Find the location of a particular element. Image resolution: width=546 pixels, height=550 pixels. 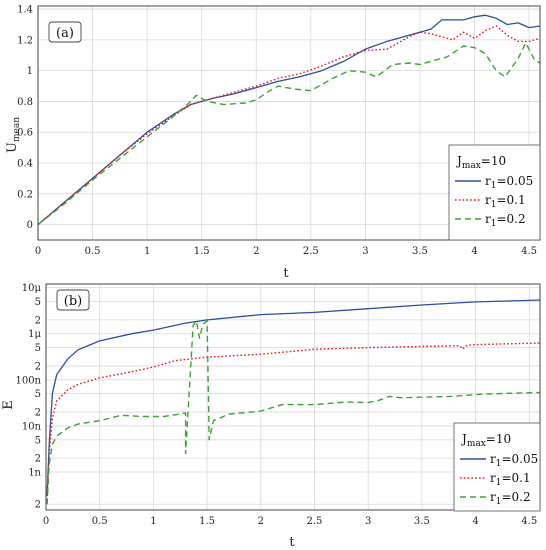

panel-b-y-tick-label: 100n is located at coordinates (28, 380).